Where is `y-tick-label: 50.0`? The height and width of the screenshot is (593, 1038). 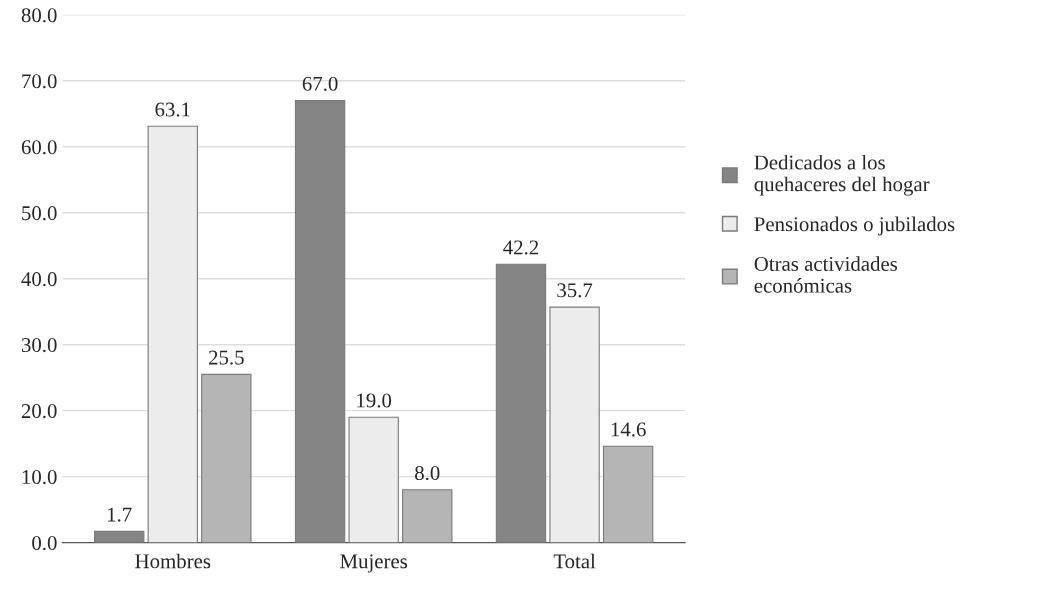
y-tick-label: 50.0 is located at coordinates (39, 213).